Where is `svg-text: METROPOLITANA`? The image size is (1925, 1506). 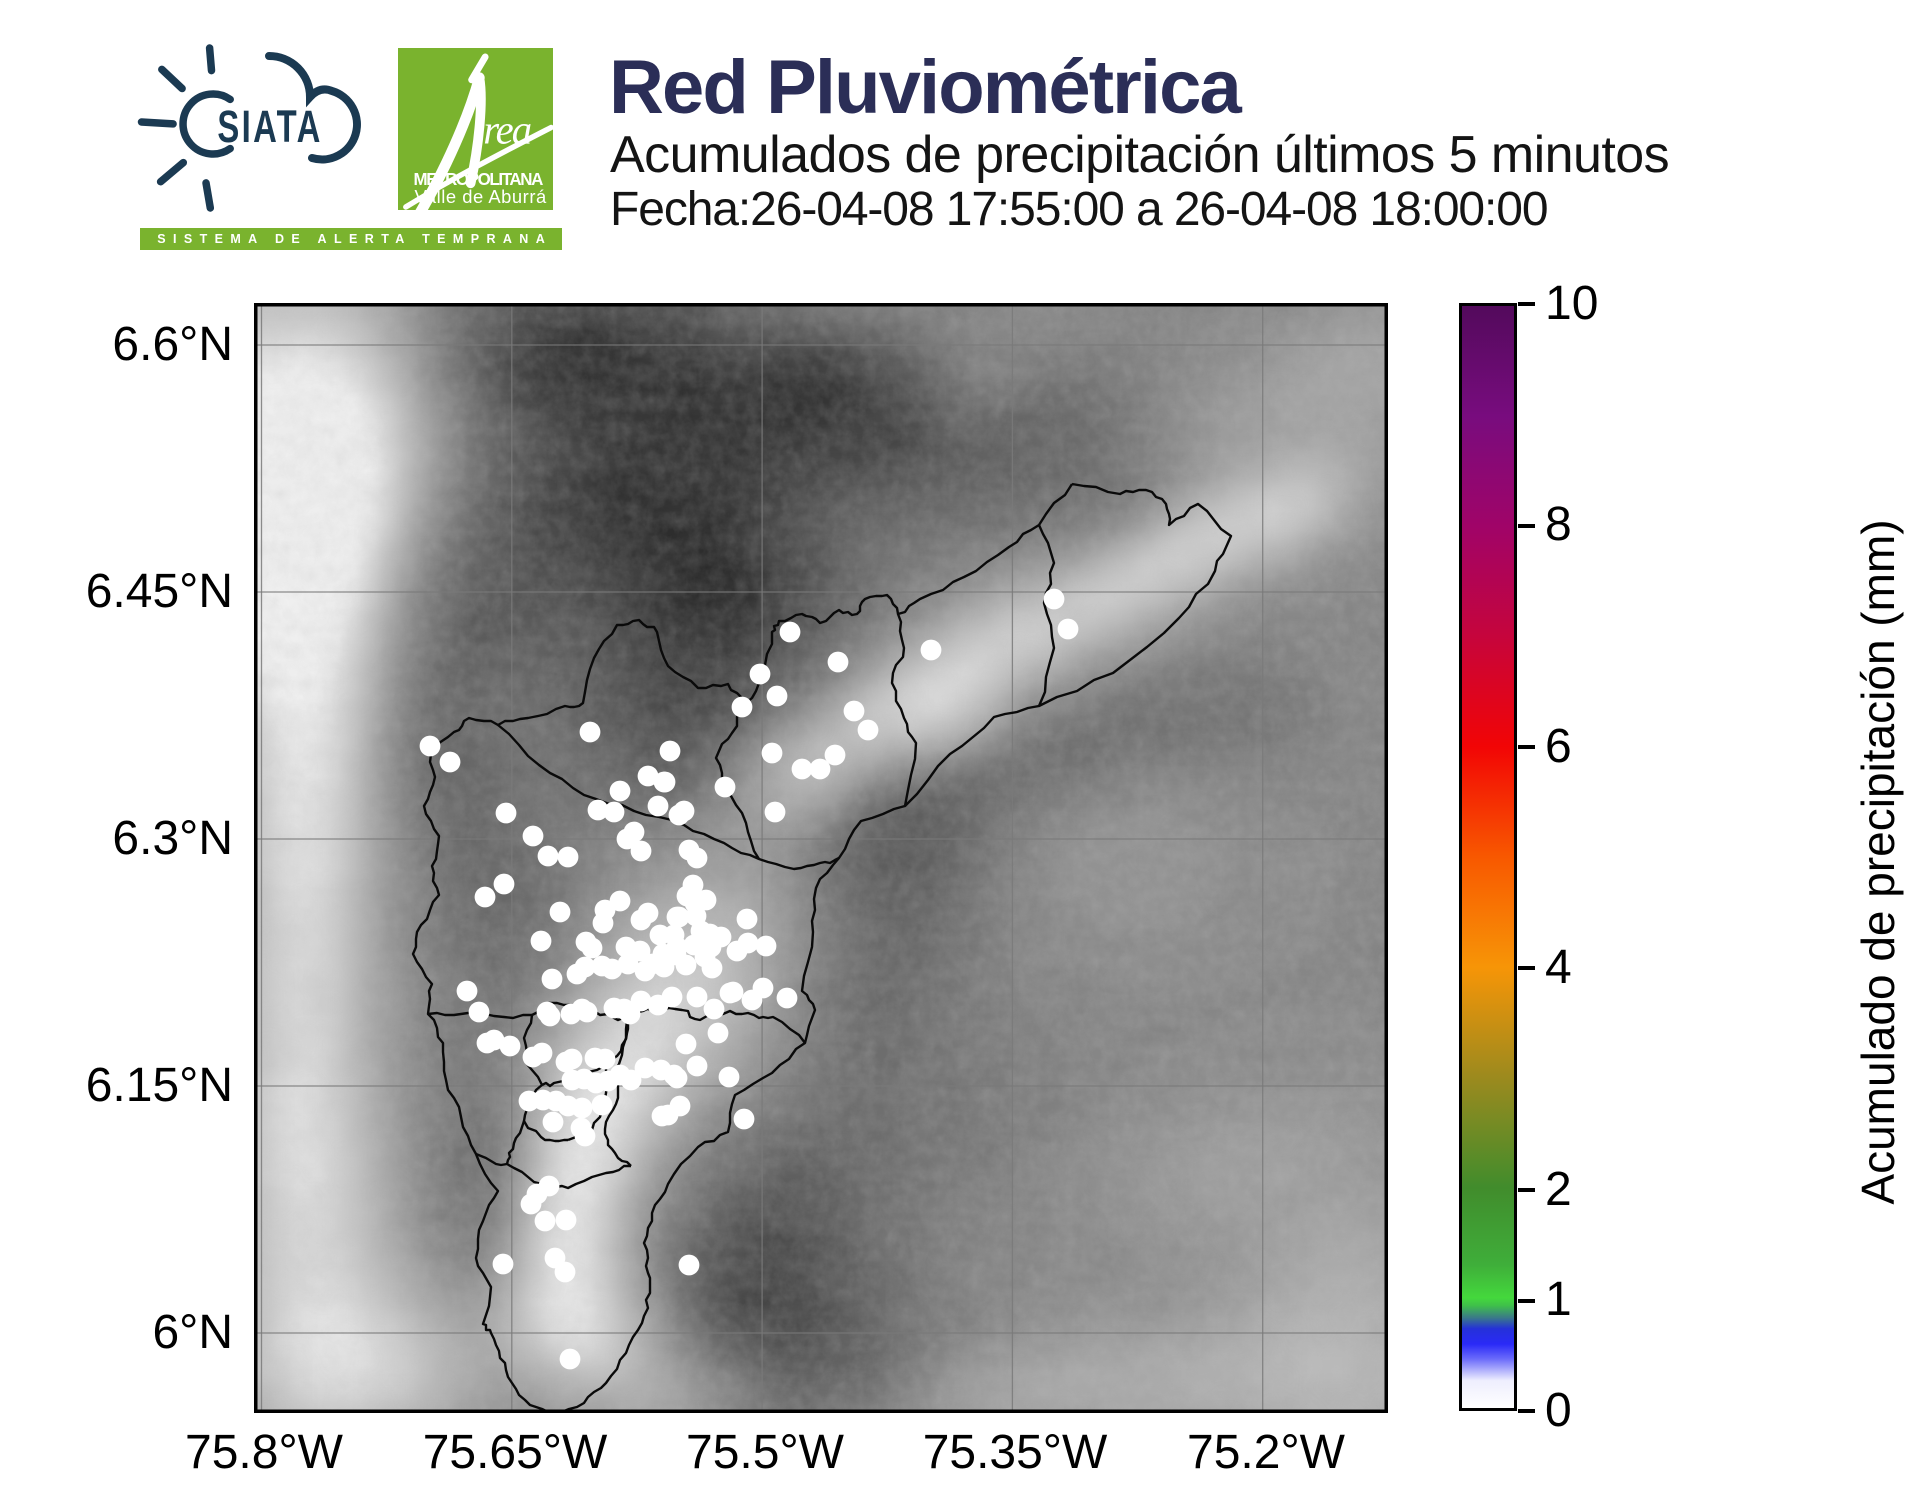 svg-text: METROPOLITANA is located at coordinates (479, 179).